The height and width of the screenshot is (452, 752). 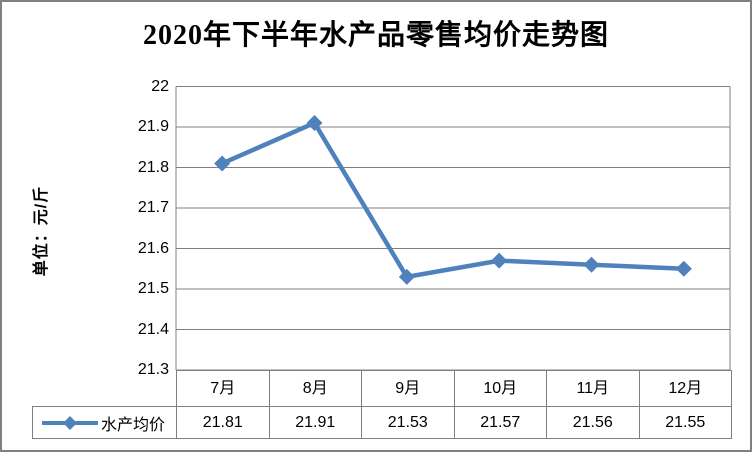 I want to click on data-table-header-row: 7月 8月 9月 10月 11月 12月, so click(x=454, y=388).